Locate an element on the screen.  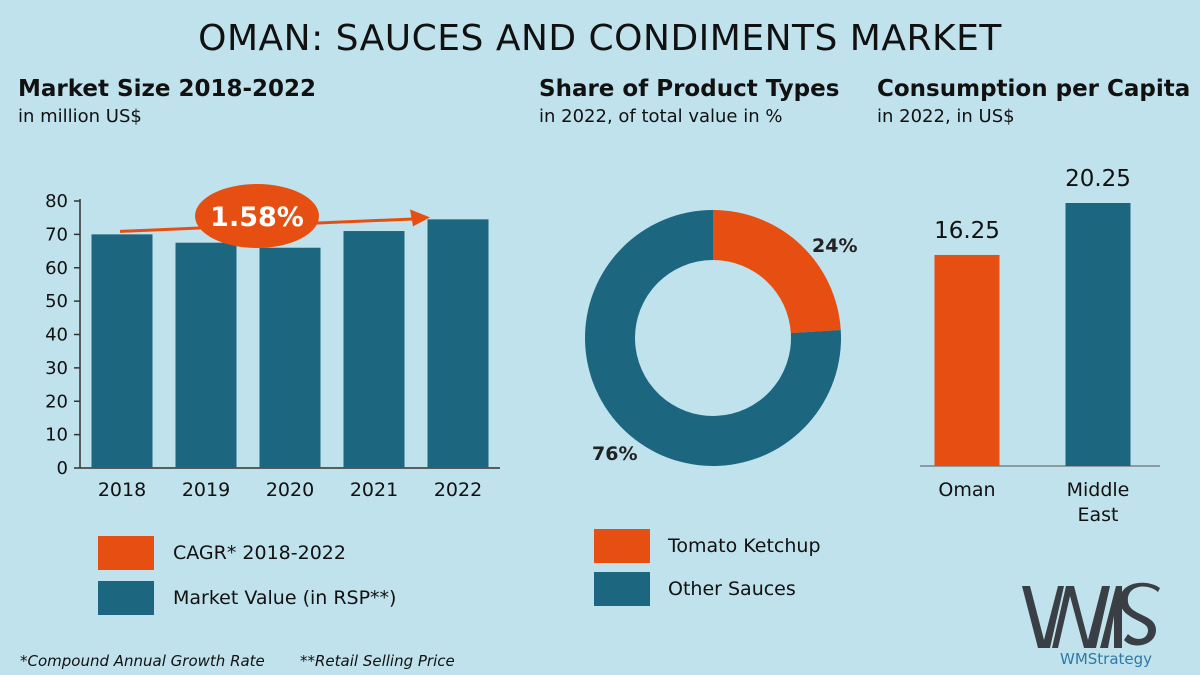
donut-slice-tomato-ketchup is located at coordinates (777, 272).